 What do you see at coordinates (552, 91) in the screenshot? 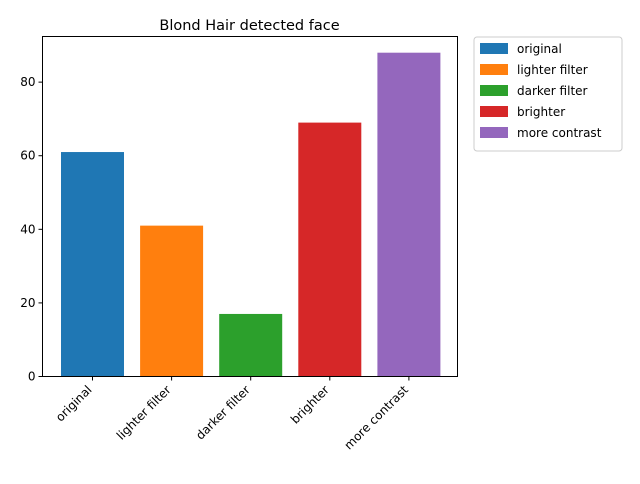
I see `legend-label: darker filter` at bounding box center [552, 91].